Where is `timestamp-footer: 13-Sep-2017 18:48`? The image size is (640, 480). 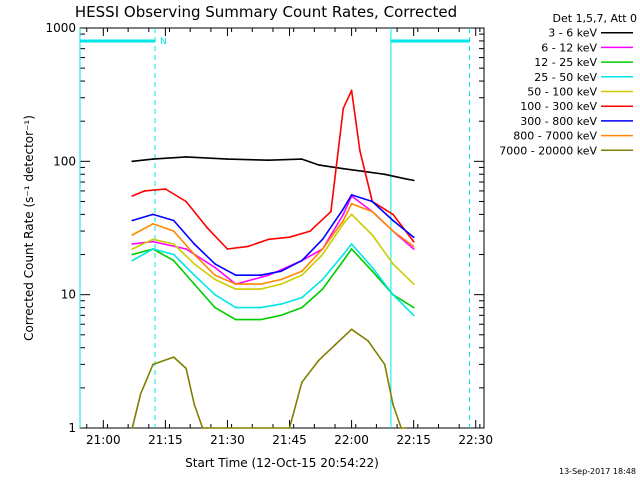
timestamp-footer: 13-Sep-2017 18:48 is located at coordinates (597, 471).